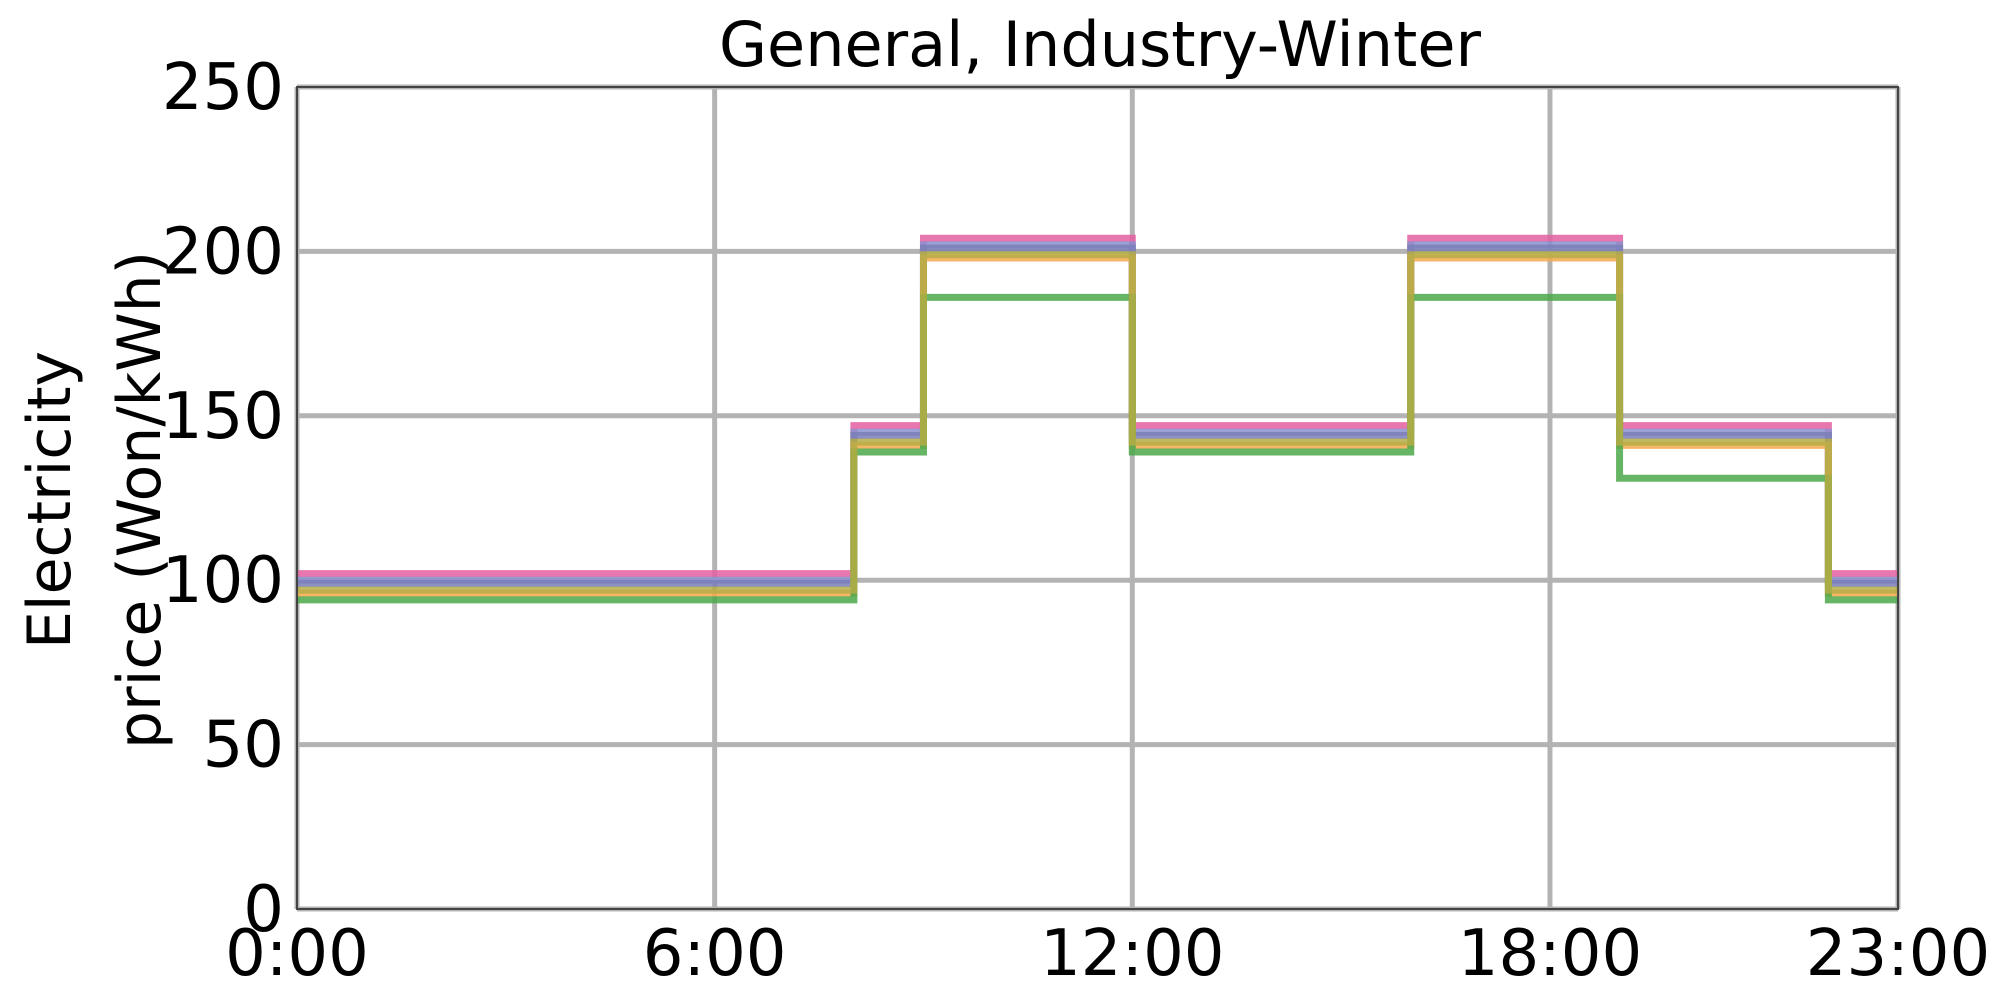 This screenshot has width=2000, height=1000. Describe the element at coordinates (1100, 44) in the screenshot. I see `chart-title: General, Industry-Winter` at that location.